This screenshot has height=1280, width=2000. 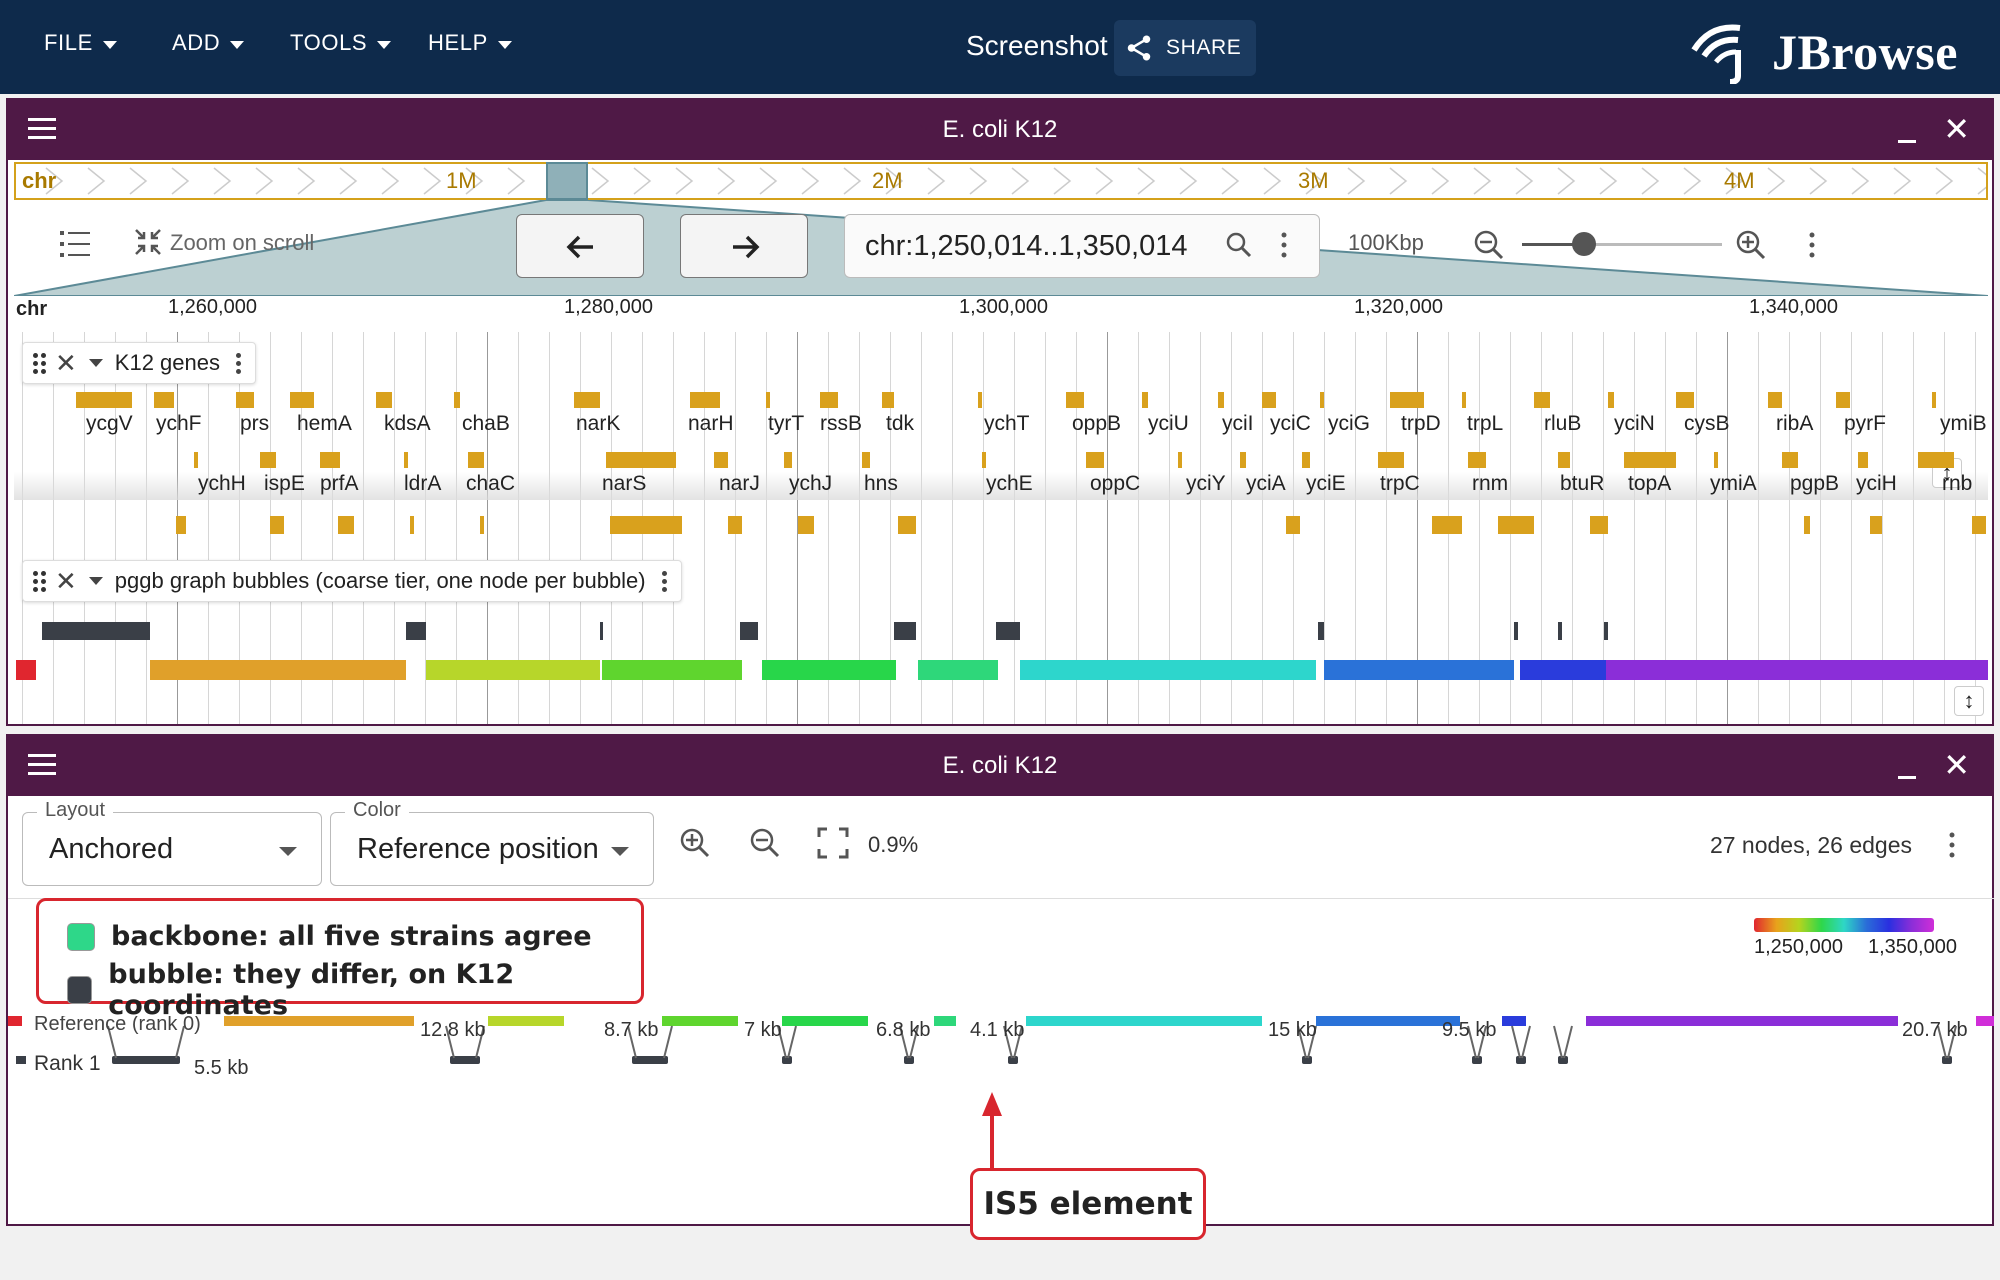 What do you see at coordinates (1284, 245) in the screenshot?
I see `location-menu-icon` at bounding box center [1284, 245].